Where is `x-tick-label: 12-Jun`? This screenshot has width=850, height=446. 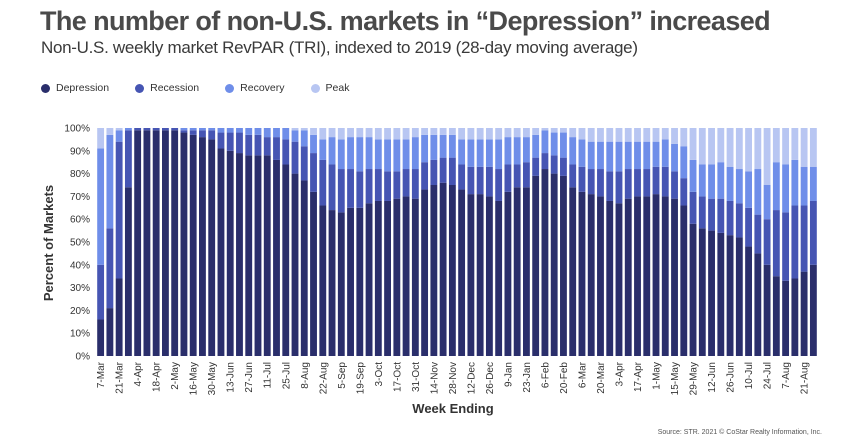
x-tick-label: 12-Jun is located at coordinates (712, 377).